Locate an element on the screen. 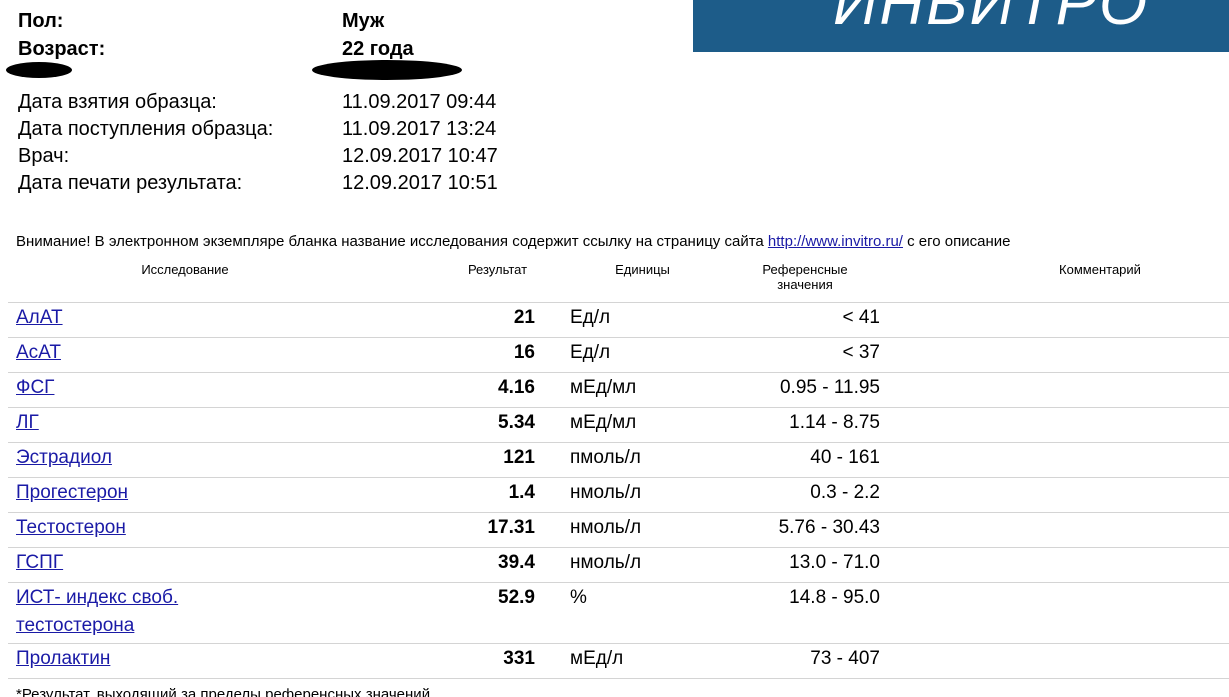 The width and height of the screenshot is (1229, 697). result: 331 is located at coordinates (519, 658).